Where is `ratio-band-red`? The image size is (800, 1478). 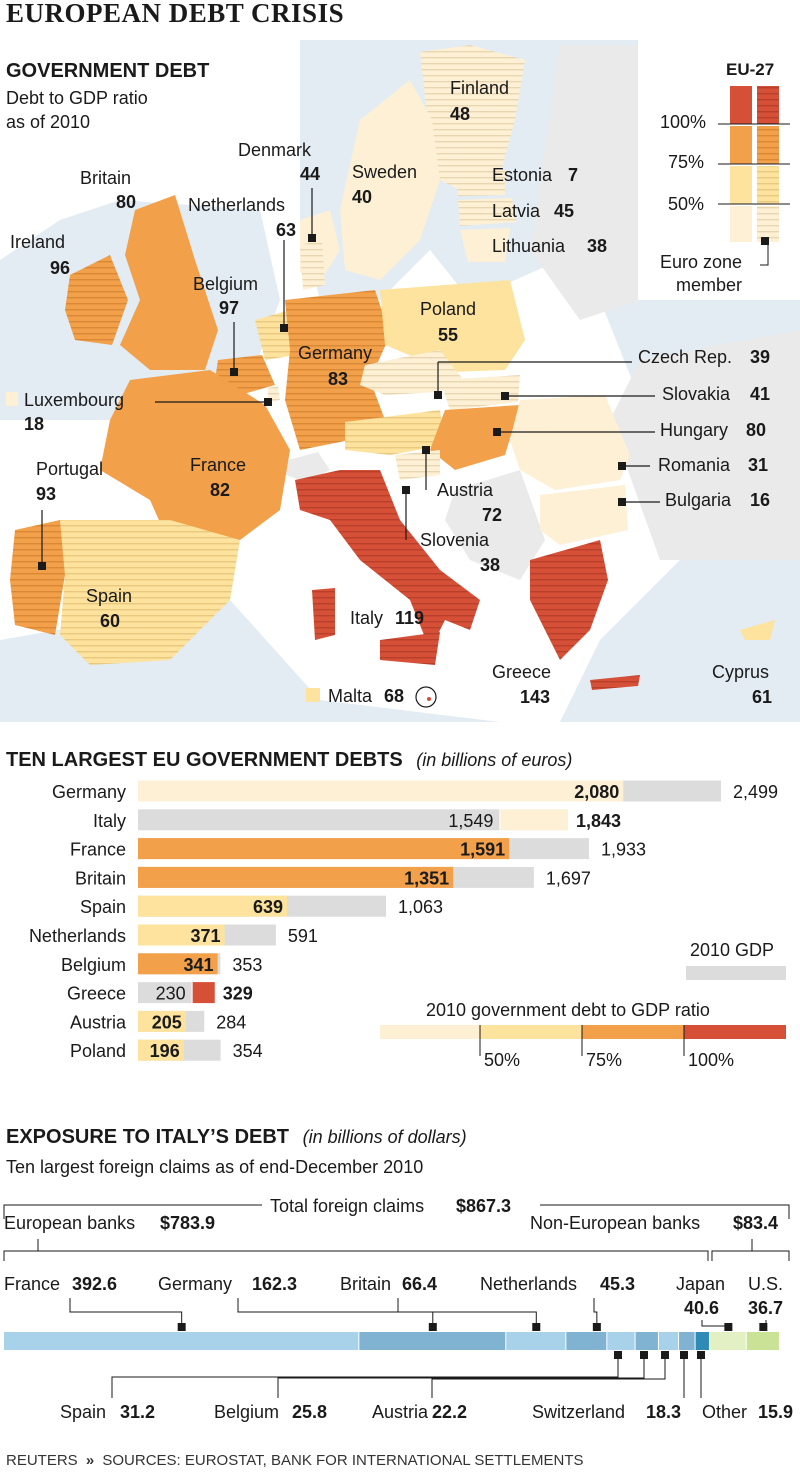 ratio-band-red is located at coordinates (735, 1032).